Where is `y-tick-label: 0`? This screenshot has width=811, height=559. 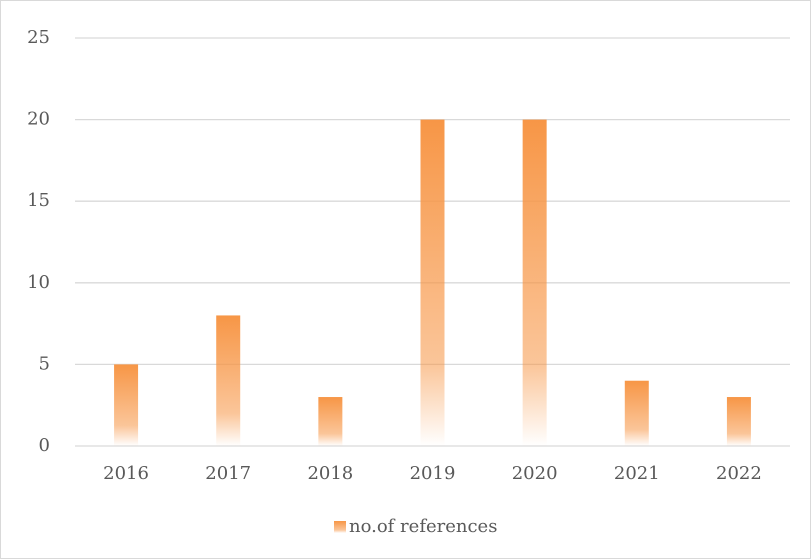 y-tick-label: 0 is located at coordinates (44, 445).